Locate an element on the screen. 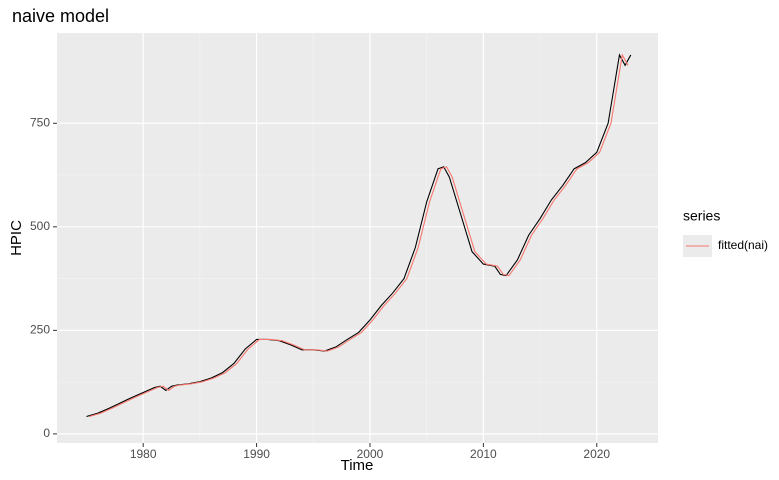 The width and height of the screenshot is (779, 480). x-axis-label: Time is located at coordinates (357, 465).